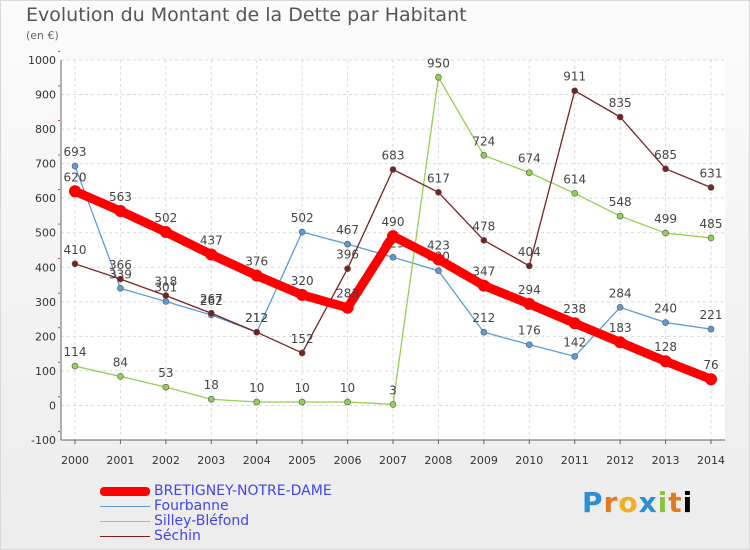 The image size is (750, 550). I want to click on data-label-bretigney-notre-dame: 320, so click(302, 281).